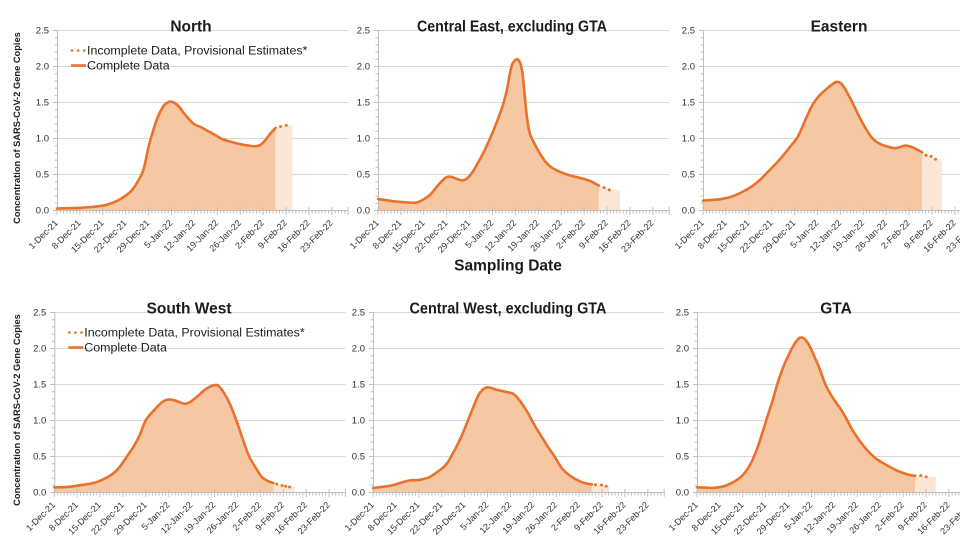 The image size is (960, 540). What do you see at coordinates (189, 309) in the screenshot?
I see `svg-text: South West` at bounding box center [189, 309].